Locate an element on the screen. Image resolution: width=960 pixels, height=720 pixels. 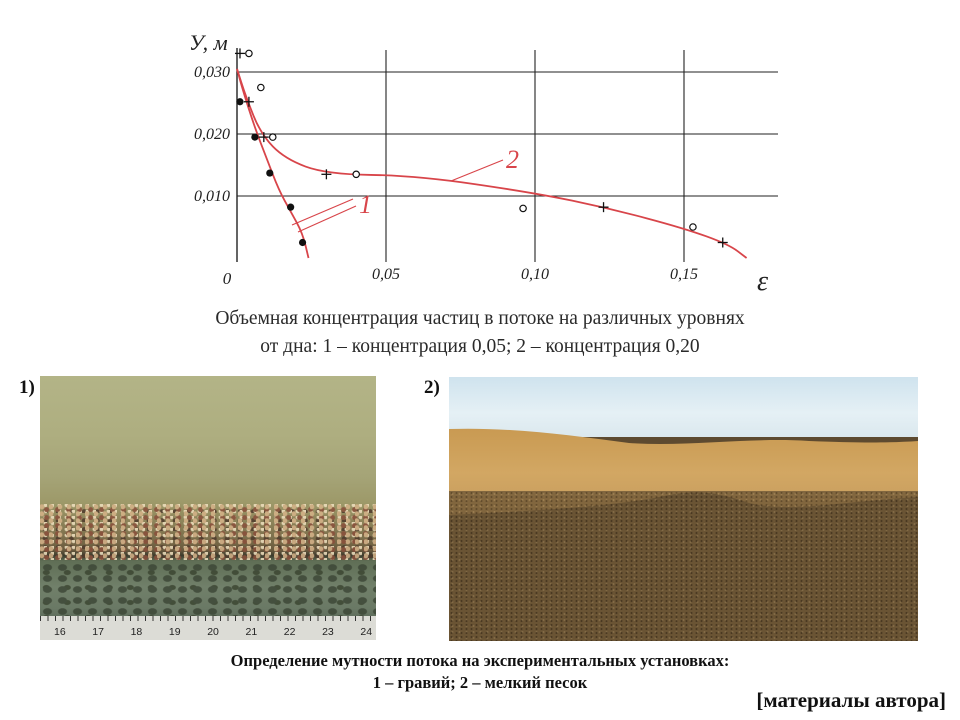
x-tick-label: 0,15 is located at coordinates (684, 274).